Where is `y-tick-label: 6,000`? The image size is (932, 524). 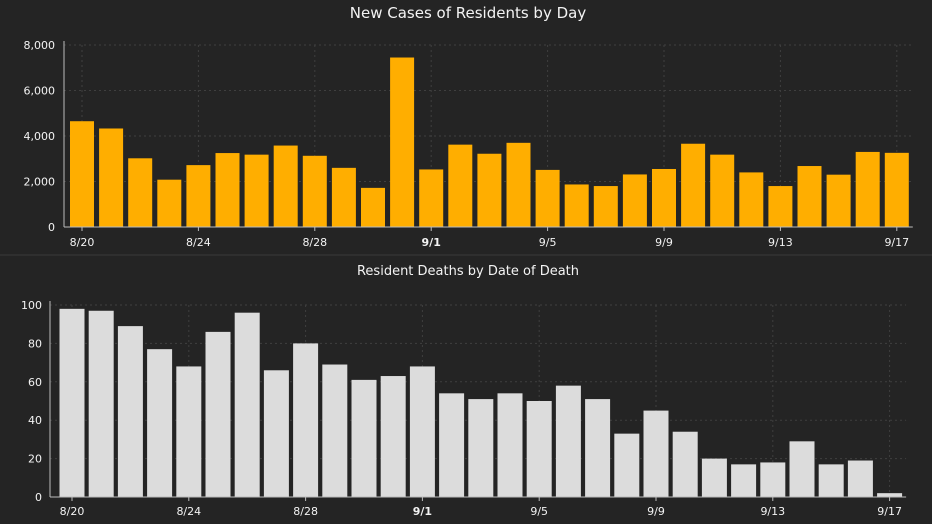 y-tick-label: 6,000 is located at coordinates (40, 91).